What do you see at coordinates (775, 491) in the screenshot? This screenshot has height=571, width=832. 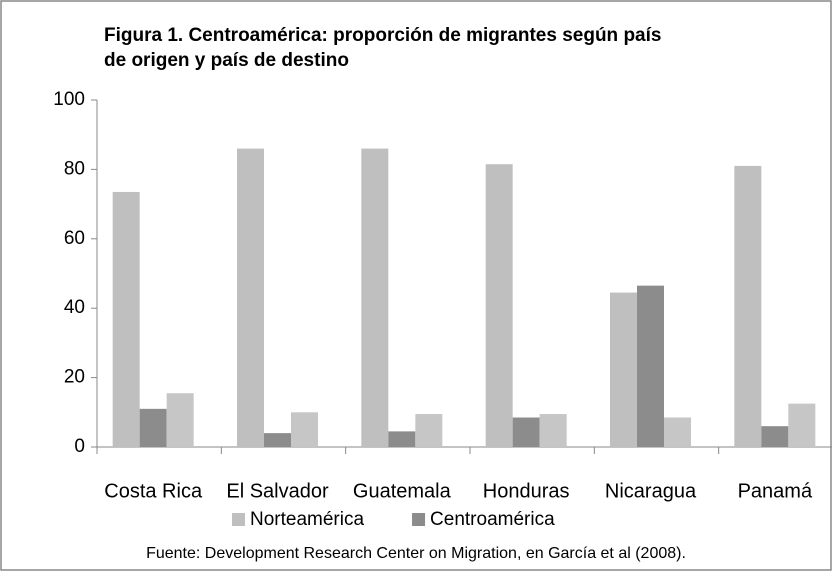 I see `x-tick-label: Panamá` at bounding box center [775, 491].